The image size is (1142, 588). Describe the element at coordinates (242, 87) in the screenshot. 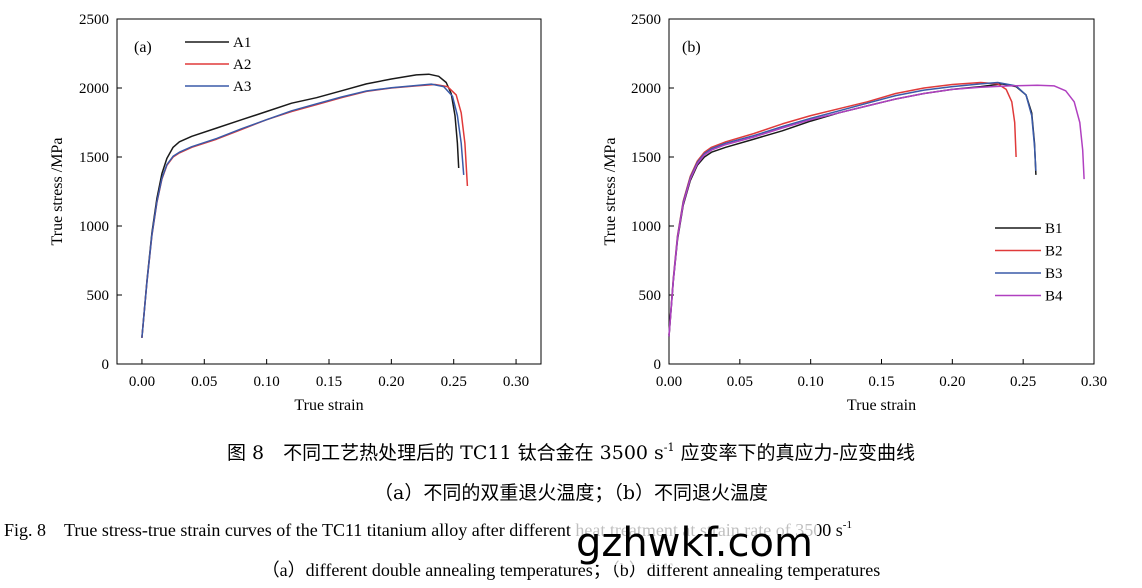

I see `legend-label-a3: A3` at that location.